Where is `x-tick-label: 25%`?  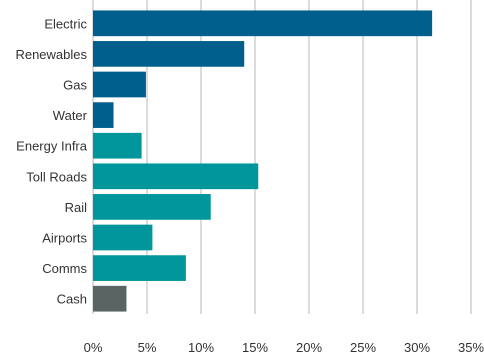 x-tick-label: 25% is located at coordinates (363, 347).